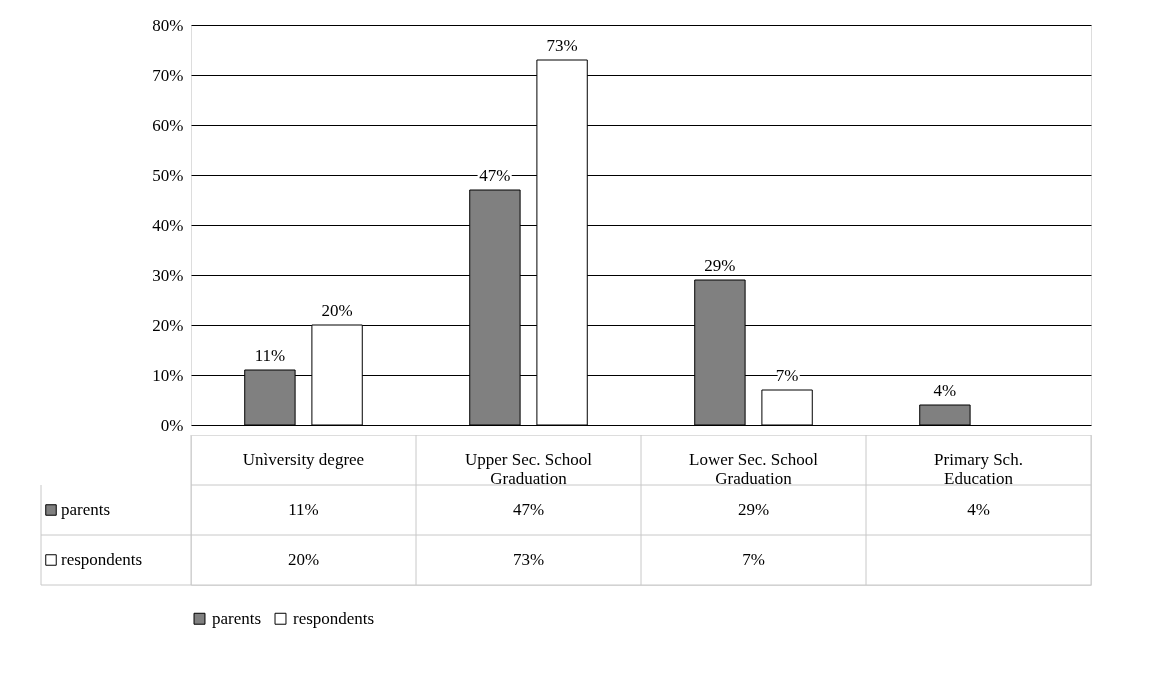 Image resolution: width=1159 pixels, height=684 pixels. What do you see at coordinates (754, 469) in the screenshot?
I see `x-tick-label: Lower Sec. School Graduation` at bounding box center [754, 469].